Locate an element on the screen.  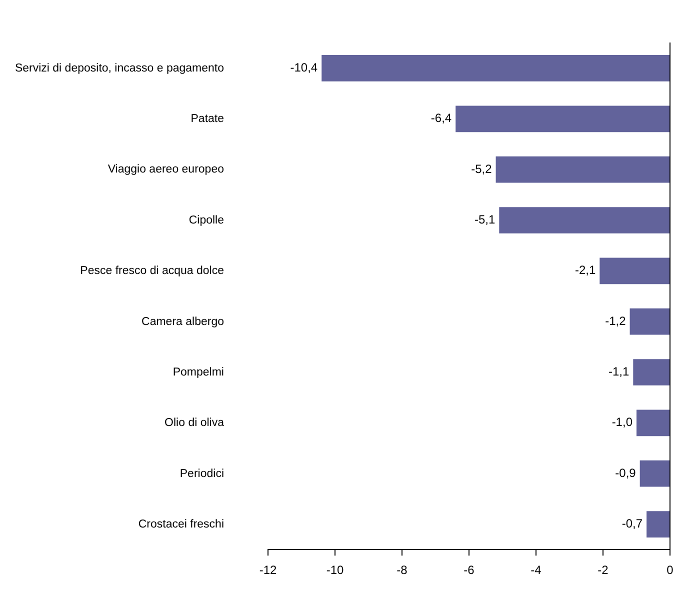
y-tick-label: Pesce fresco di acqua dolce is located at coordinates (152, 271).